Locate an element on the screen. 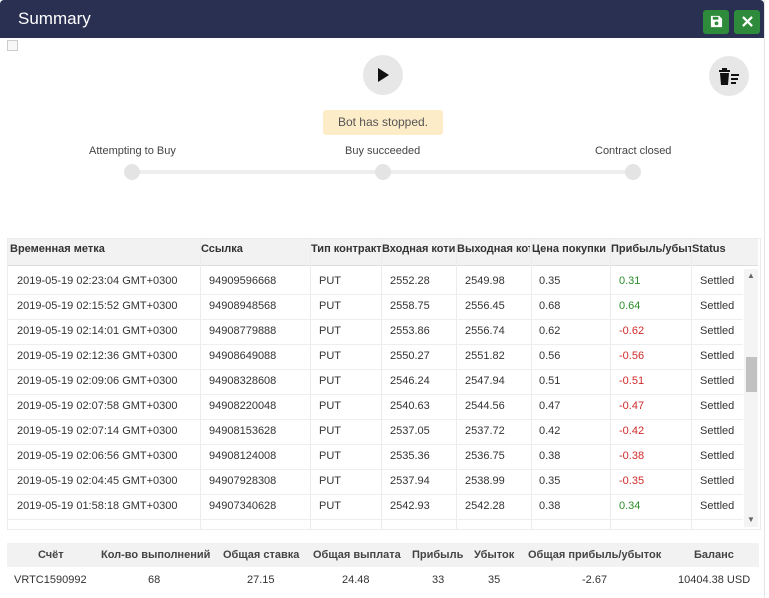 The image size is (769, 598). col-reference: Ссылка is located at coordinates (222, 249).